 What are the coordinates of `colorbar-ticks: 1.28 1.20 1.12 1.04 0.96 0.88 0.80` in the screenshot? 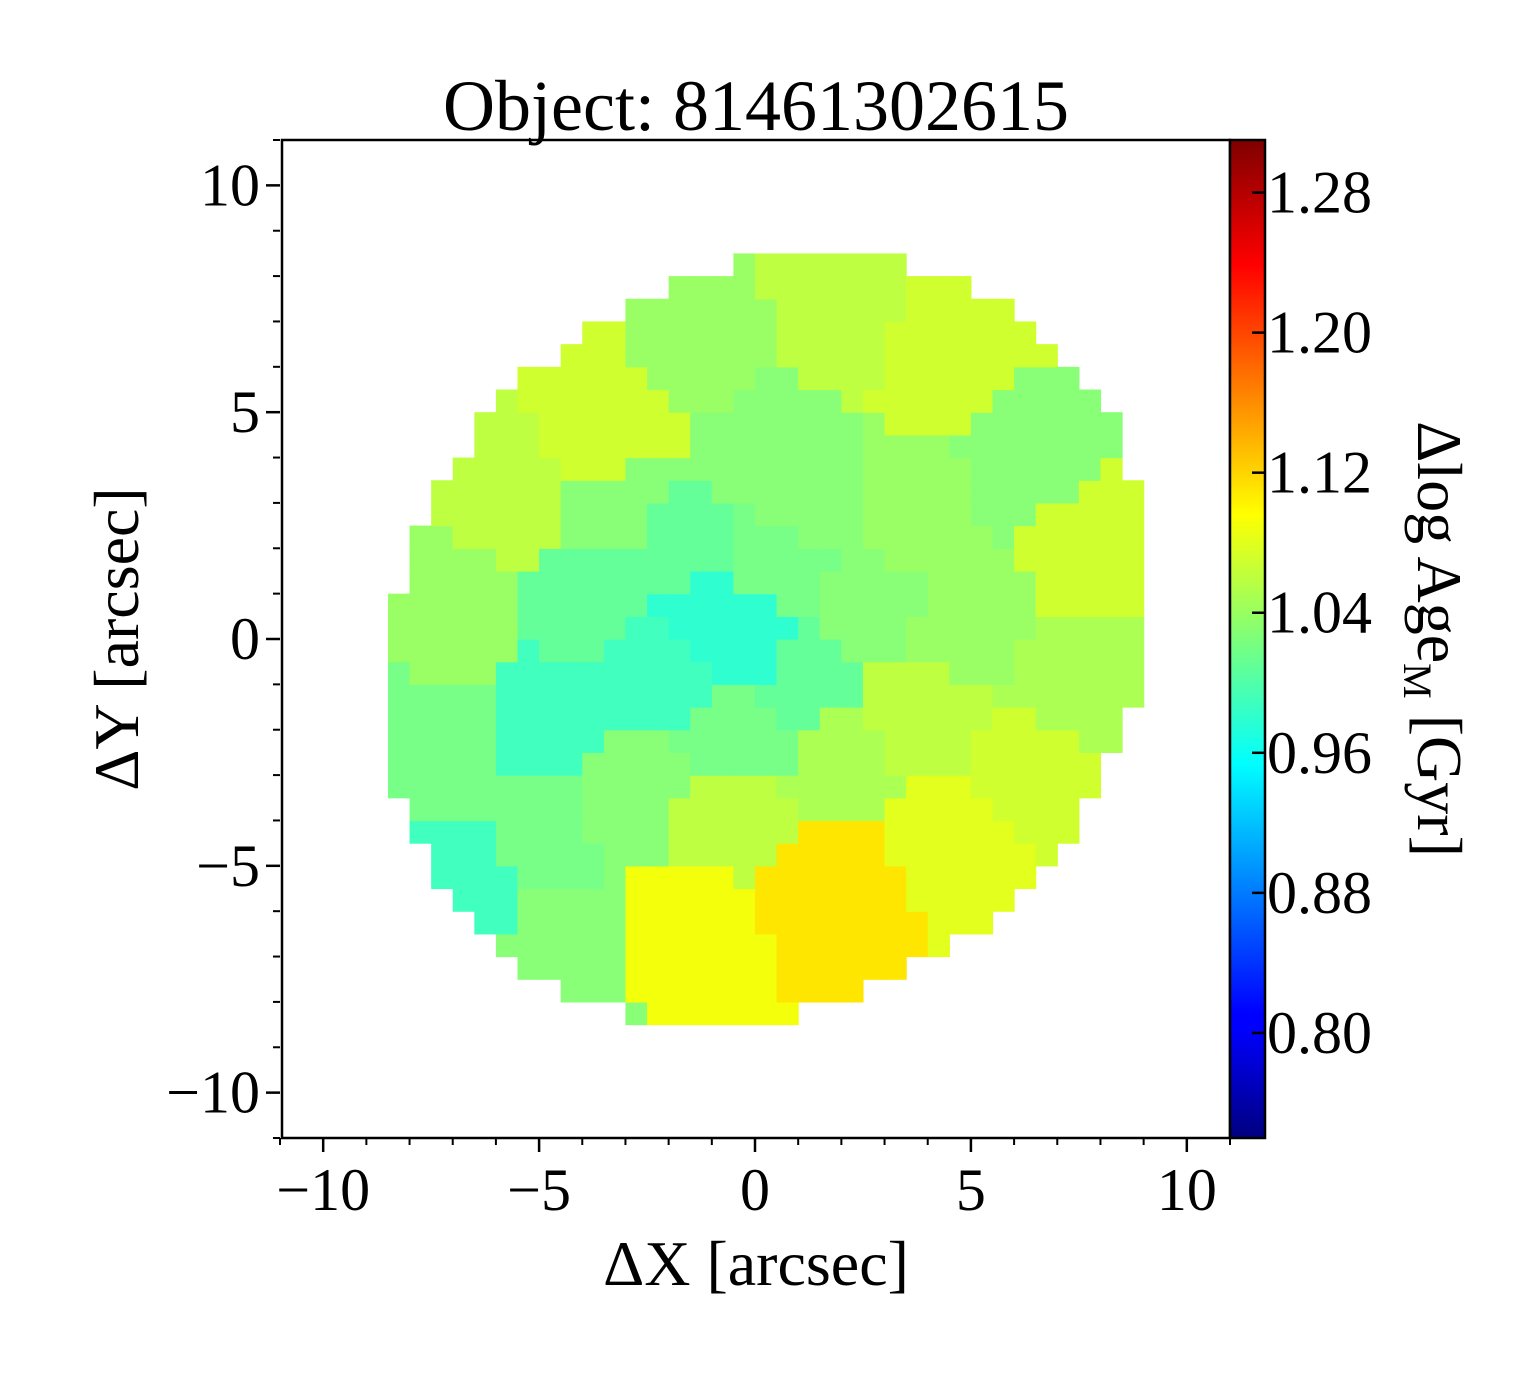 It's located at (1312, 613).